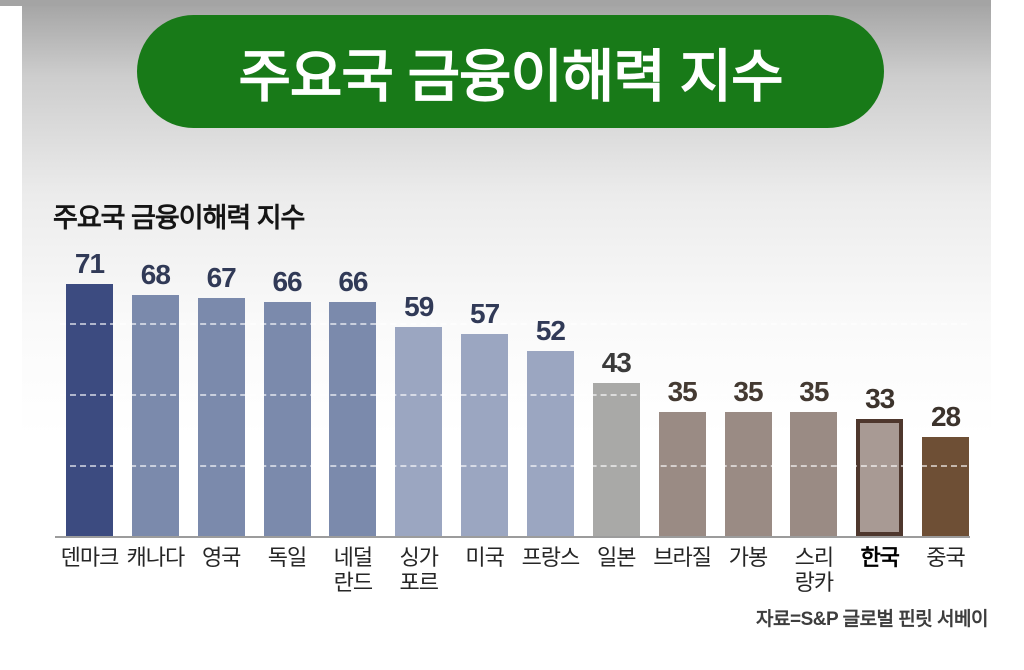 The width and height of the screenshot is (1024, 670). Describe the element at coordinates (353, 570) in the screenshot. I see `bar-category-label: 네덜 란드` at that location.